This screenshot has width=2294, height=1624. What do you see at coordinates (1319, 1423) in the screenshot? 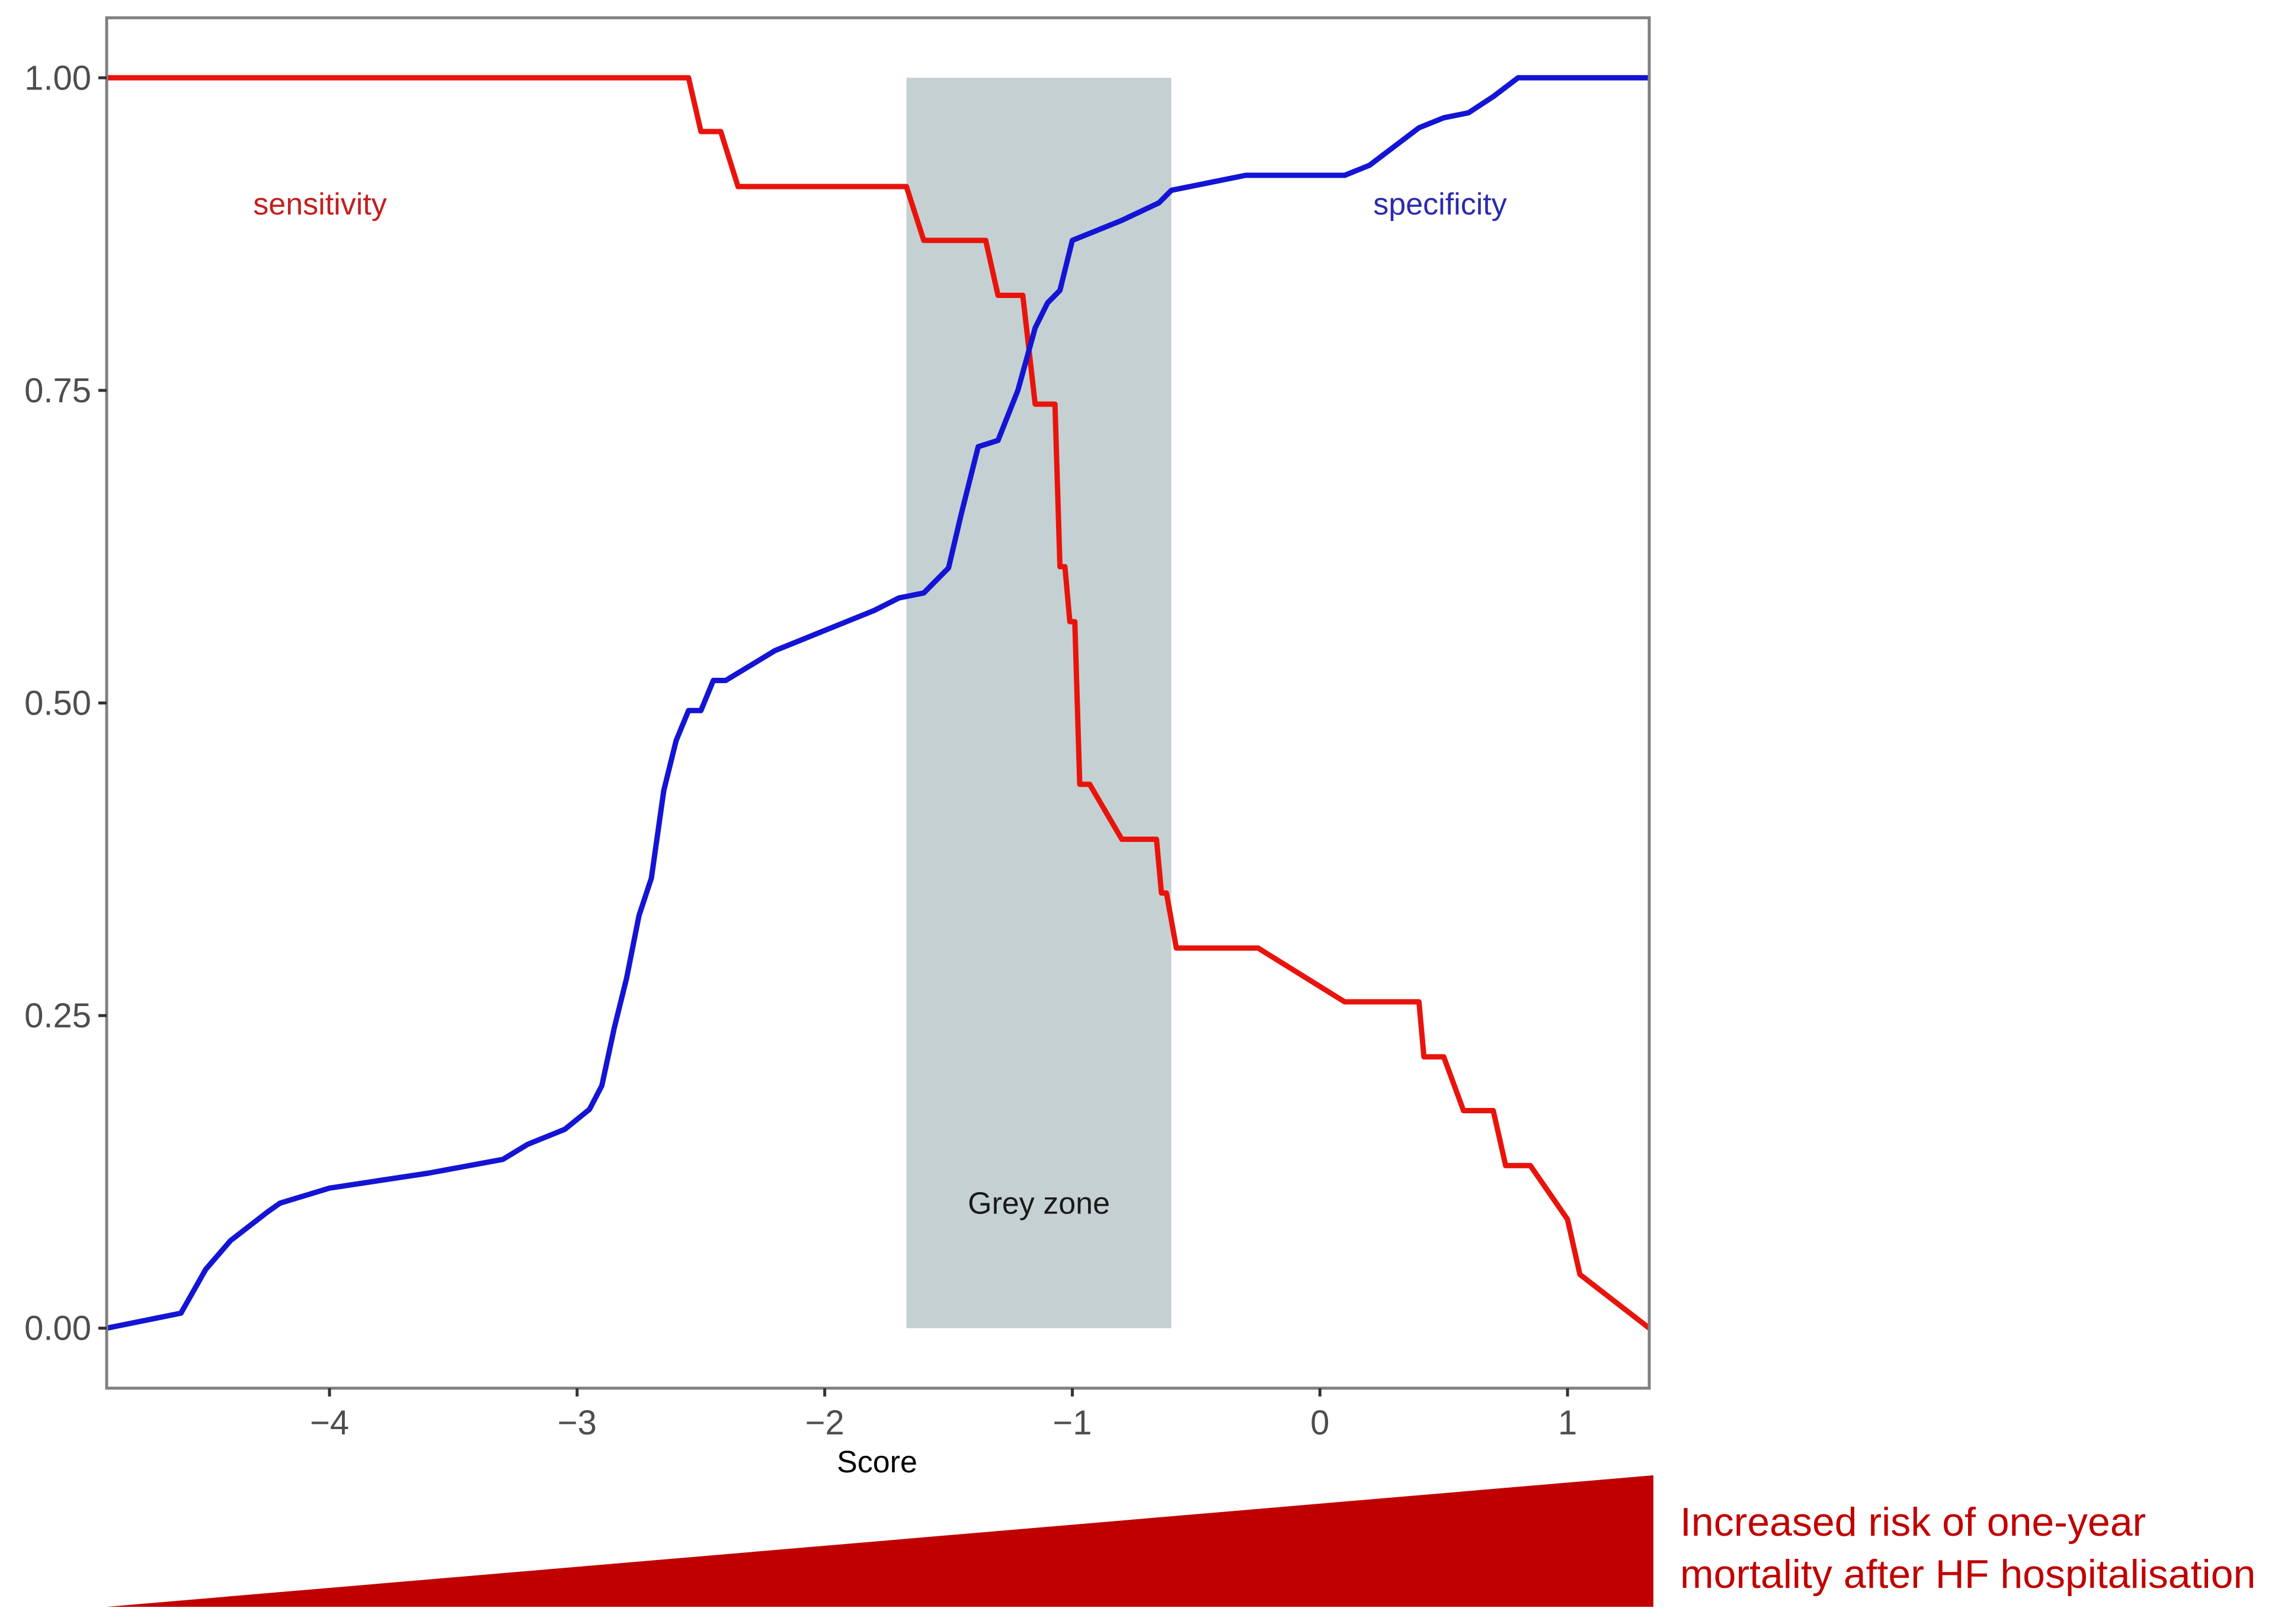
I see `x-tick-label: 0` at bounding box center [1319, 1423].